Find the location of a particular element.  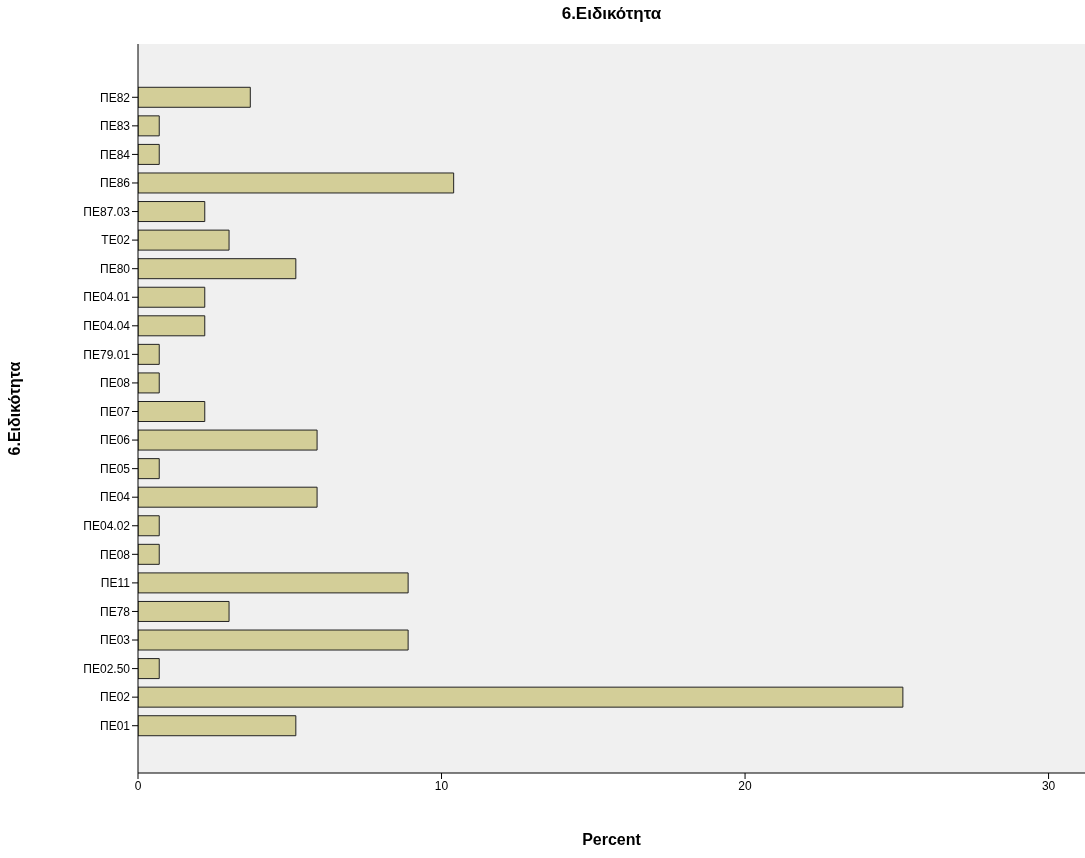

y-tick-label: ΠΕ84 is located at coordinates (115, 154).